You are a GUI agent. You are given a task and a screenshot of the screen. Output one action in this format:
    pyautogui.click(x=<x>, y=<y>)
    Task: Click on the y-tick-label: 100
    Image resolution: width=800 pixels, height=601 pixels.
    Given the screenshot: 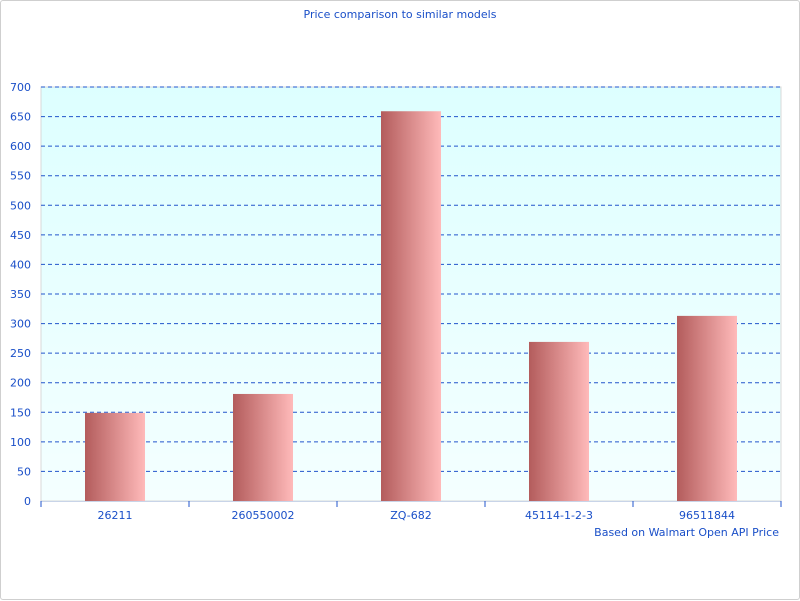 What is the action you would take?
    pyautogui.click(x=20, y=442)
    